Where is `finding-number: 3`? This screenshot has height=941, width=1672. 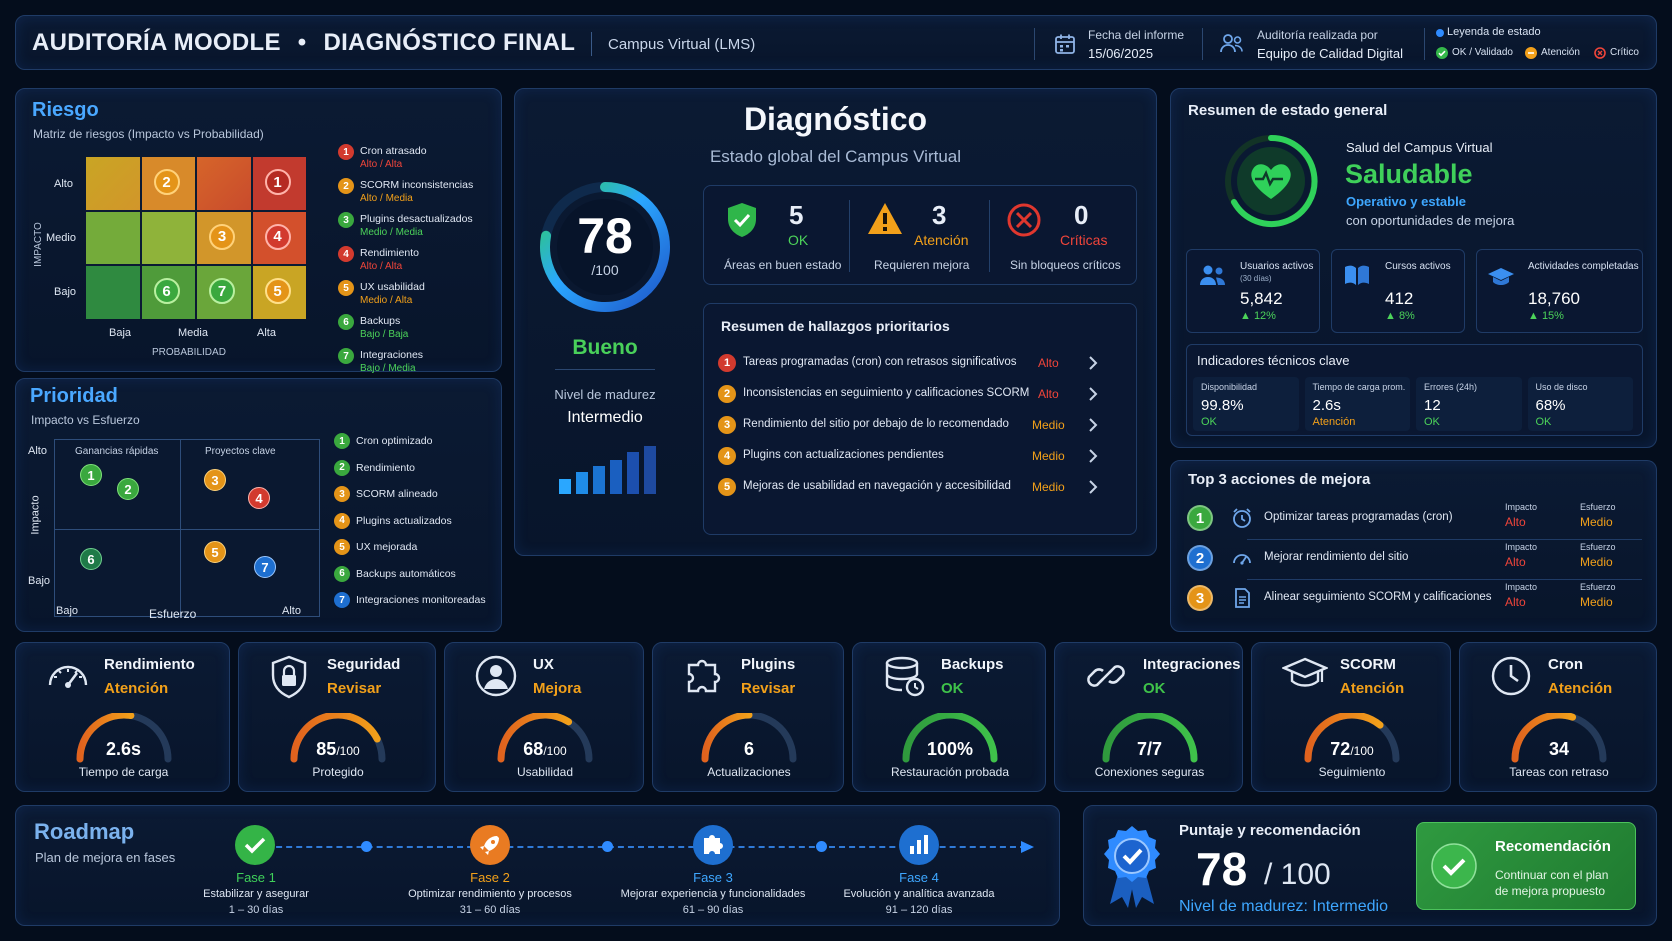 finding-number: 3 is located at coordinates (727, 425).